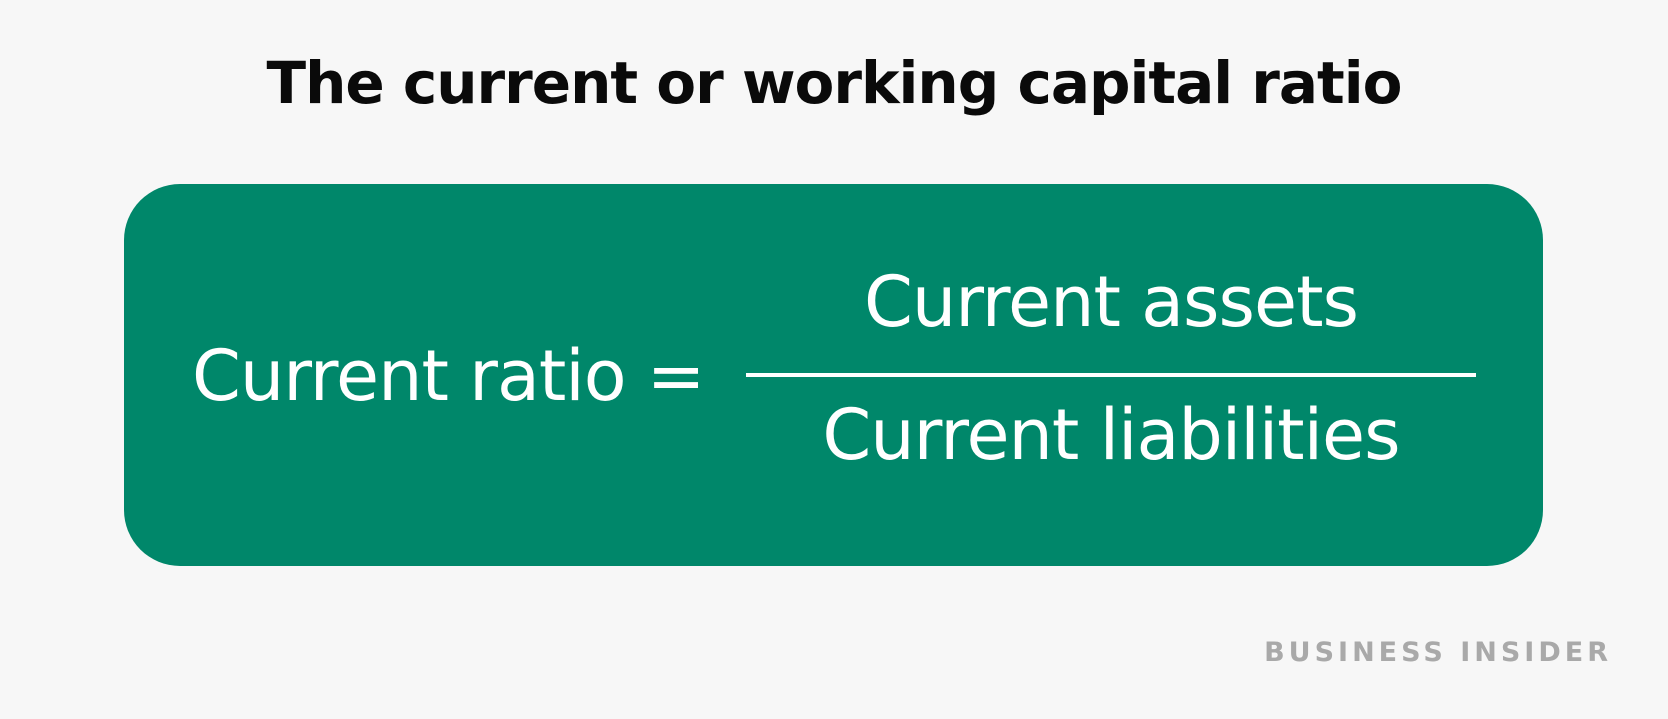 This screenshot has width=1668, height=719. Describe the element at coordinates (1111, 302) in the screenshot. I see `fraction-numerator: Current assets` at that location.